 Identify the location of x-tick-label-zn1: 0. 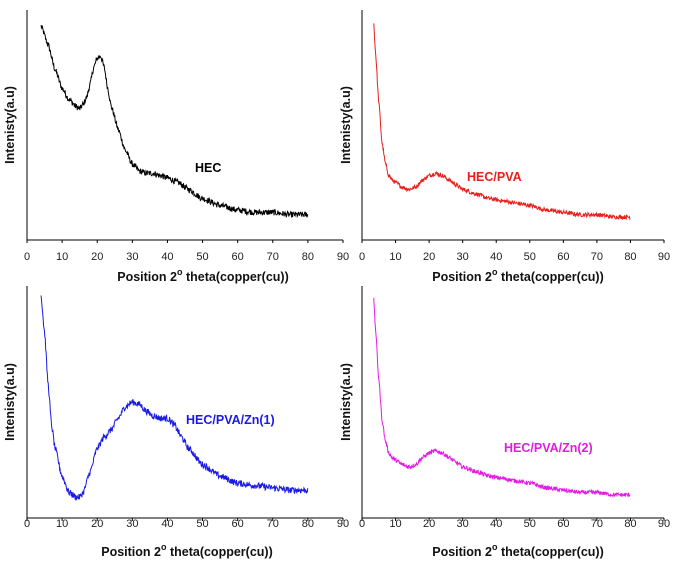
(27, 524).